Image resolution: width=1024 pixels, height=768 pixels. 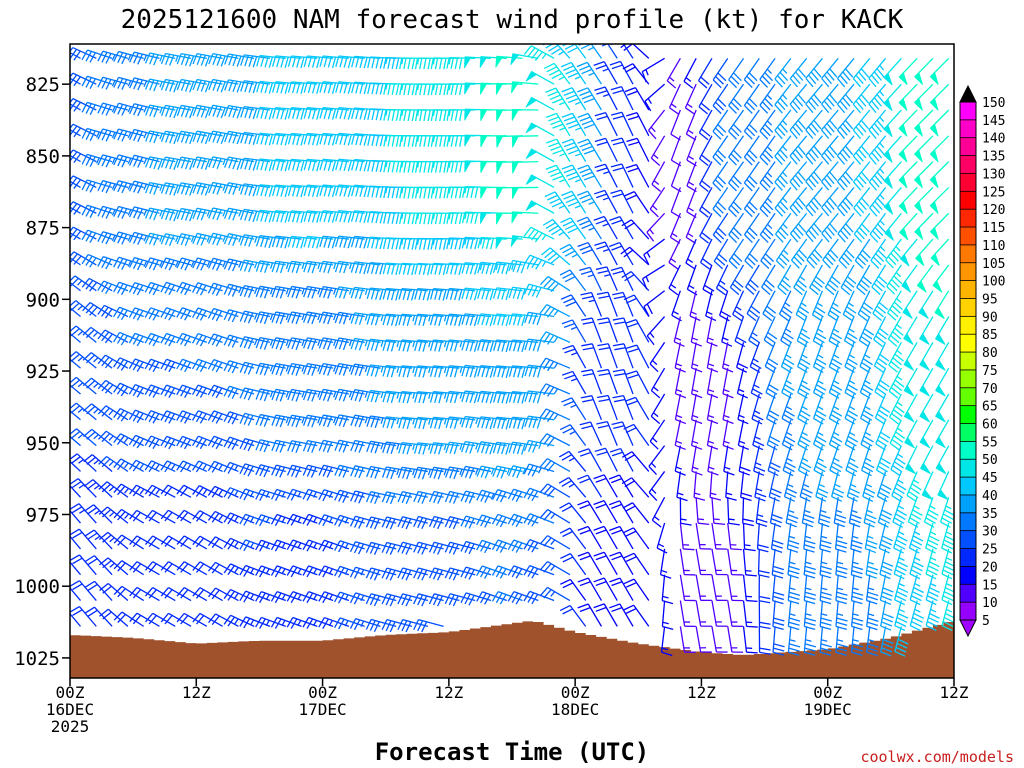 I want to click on y-tick-label: 950, so click(x=43, y=444).